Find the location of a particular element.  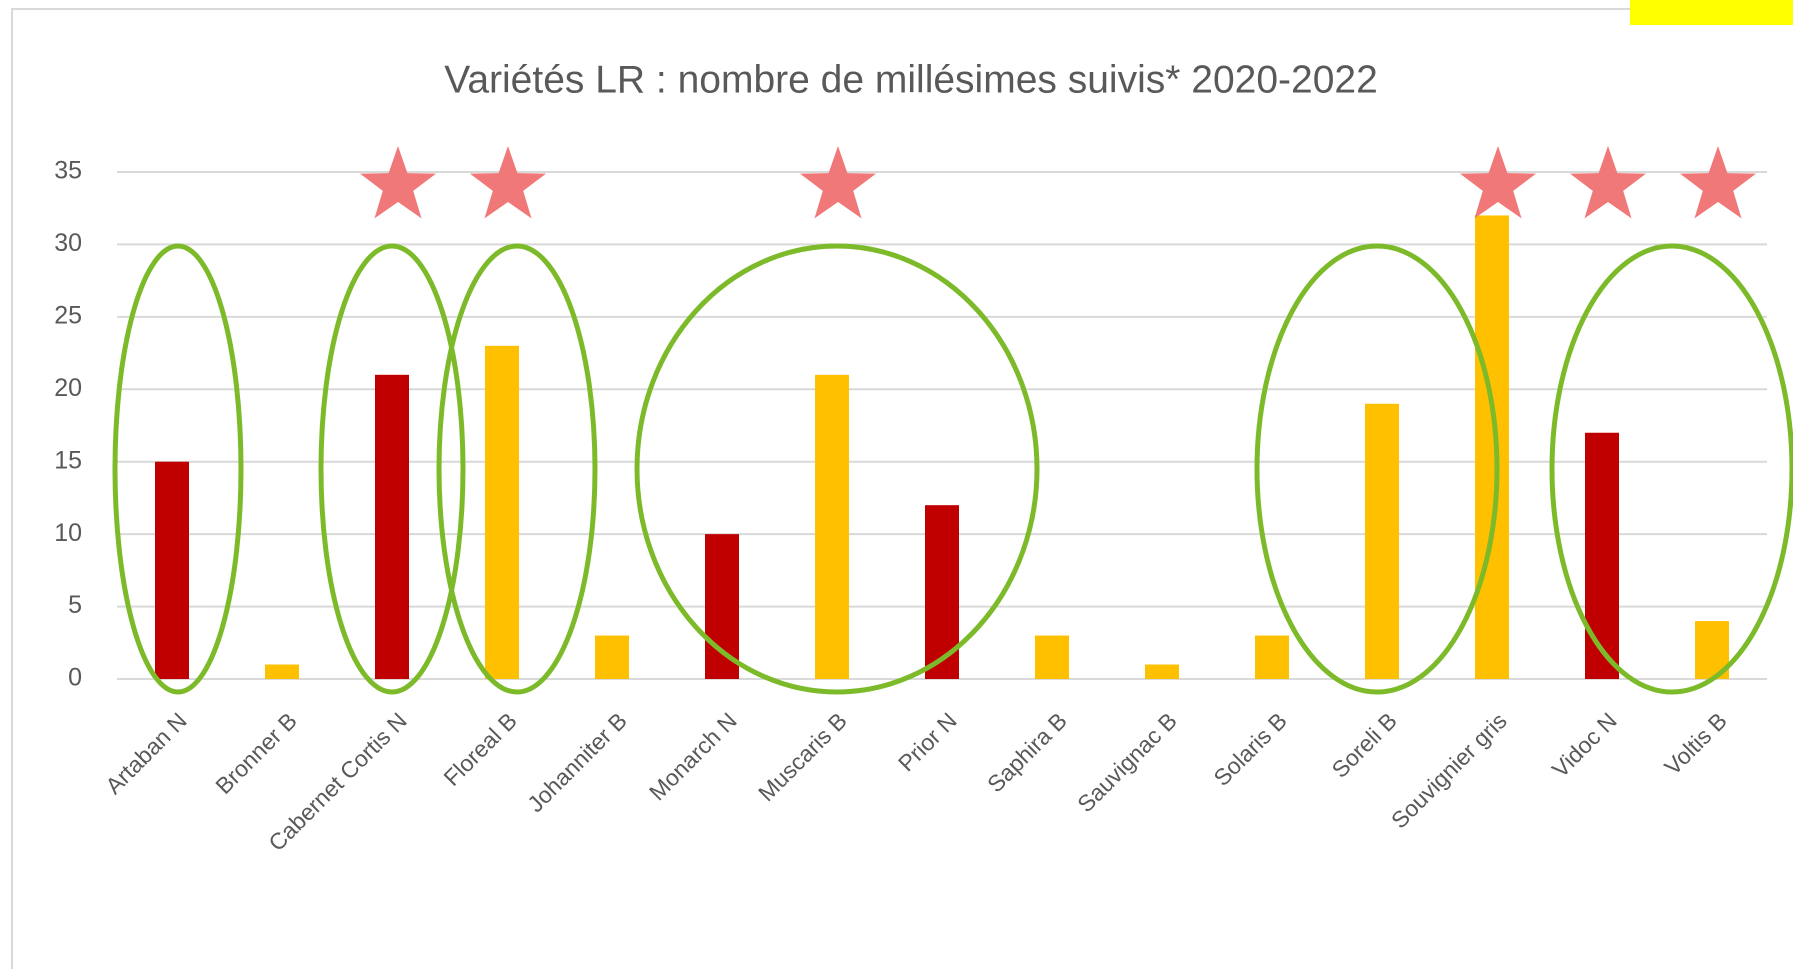

x-tick-label: Soreli B is located at coordinates (1363, 744).